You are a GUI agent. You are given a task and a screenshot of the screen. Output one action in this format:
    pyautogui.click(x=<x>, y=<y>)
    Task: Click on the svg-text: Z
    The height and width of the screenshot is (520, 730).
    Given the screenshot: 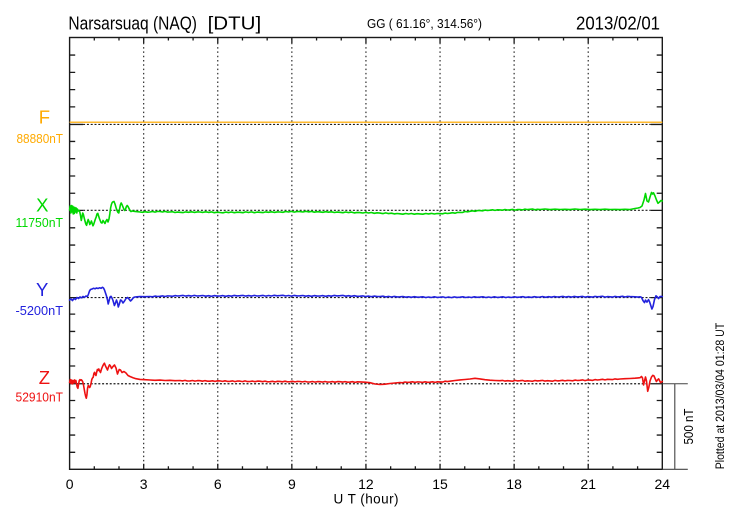 What is the action you would take?
    pyautogui.click(x=44, y=377)
    